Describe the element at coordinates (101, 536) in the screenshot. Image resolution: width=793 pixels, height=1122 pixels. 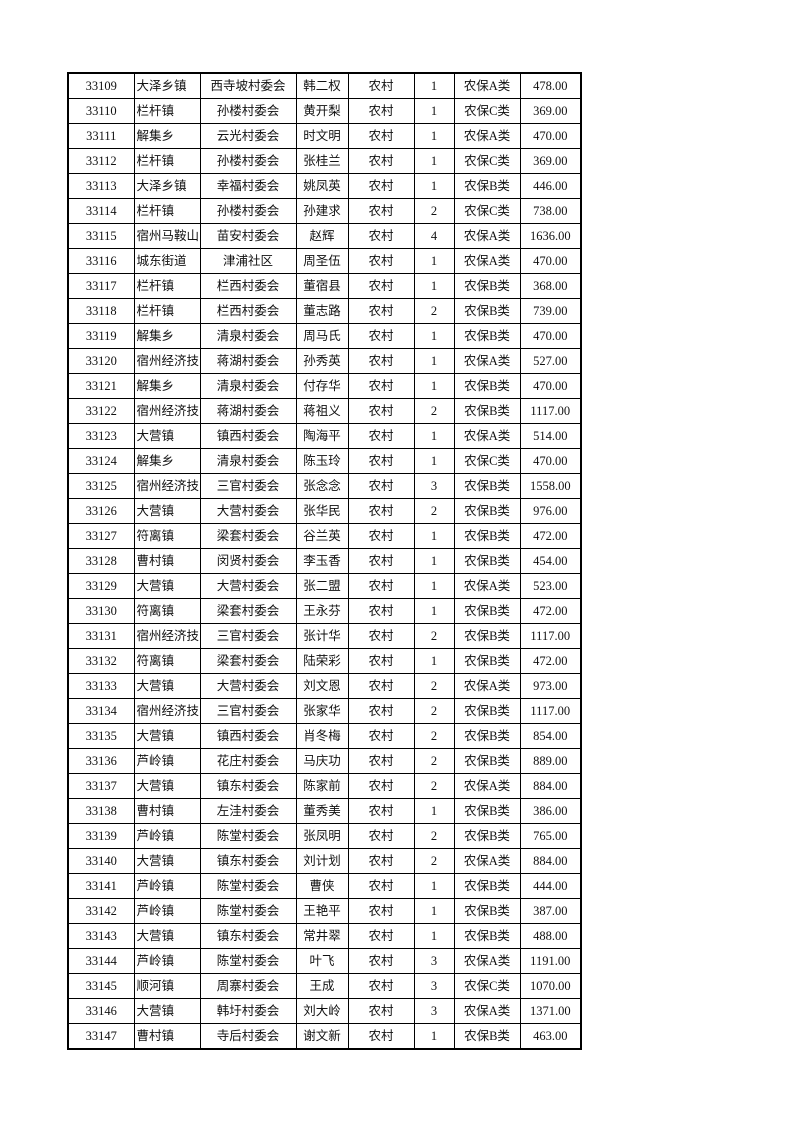
I see `id-cell: 33127` at that location.